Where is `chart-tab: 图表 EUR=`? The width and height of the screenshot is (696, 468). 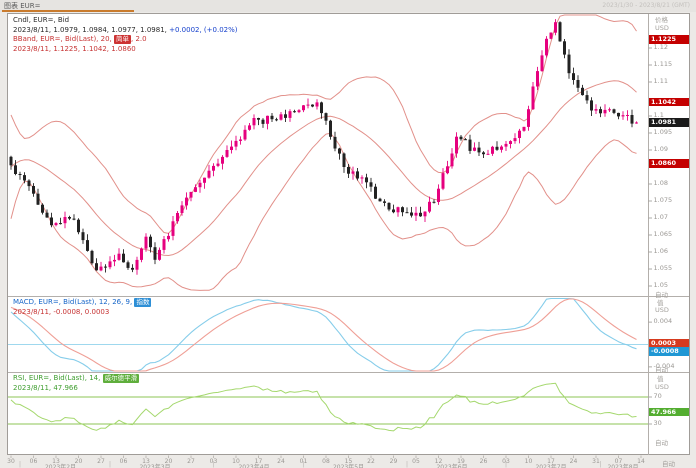
chart-tab: 图表 EUR= is located at coordinates (22, 6).